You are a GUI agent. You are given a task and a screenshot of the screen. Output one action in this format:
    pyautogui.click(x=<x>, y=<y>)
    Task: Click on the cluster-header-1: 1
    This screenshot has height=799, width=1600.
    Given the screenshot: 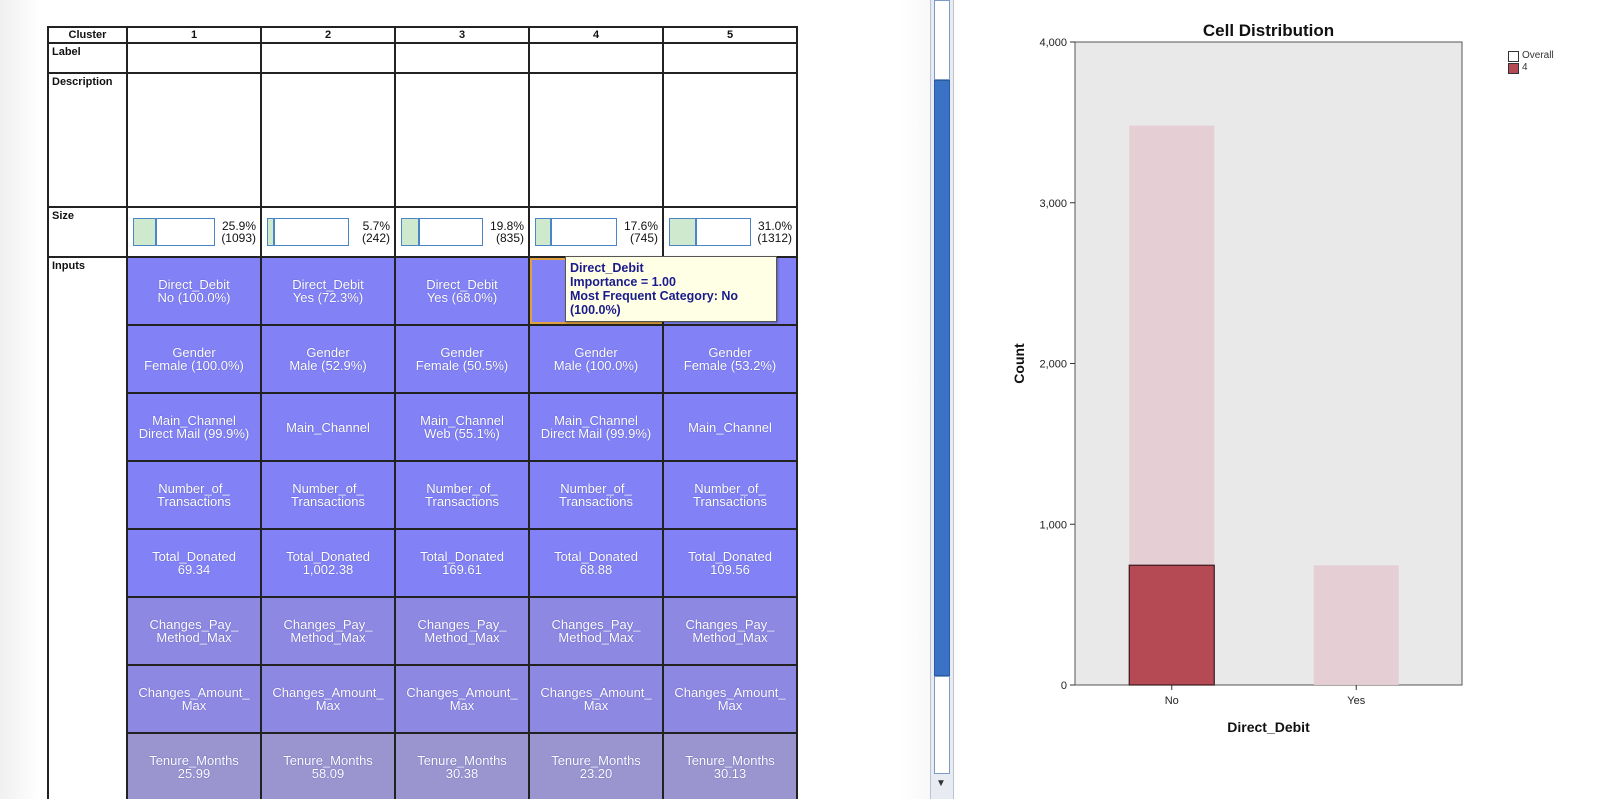 What is the action you would take?
    pyautogui.click(x=194, y=35)
    